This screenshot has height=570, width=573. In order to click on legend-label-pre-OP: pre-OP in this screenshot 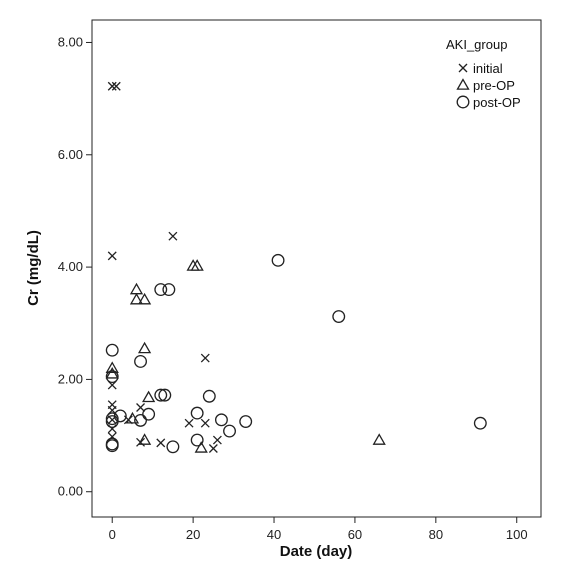, I will do `click(494, 85)`.